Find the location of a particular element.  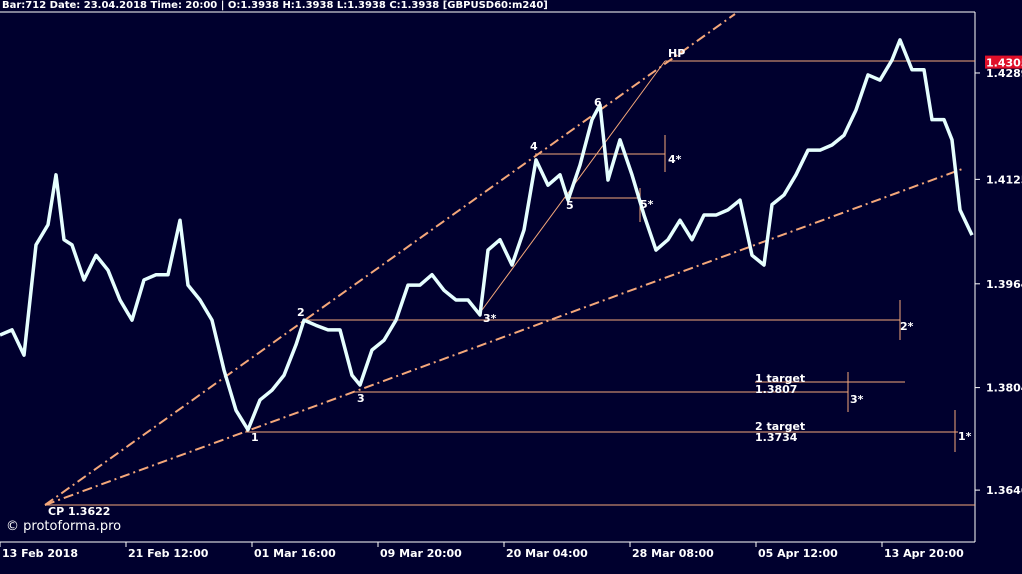

annotation: 1.3734 is located at coordinates (776, 437).